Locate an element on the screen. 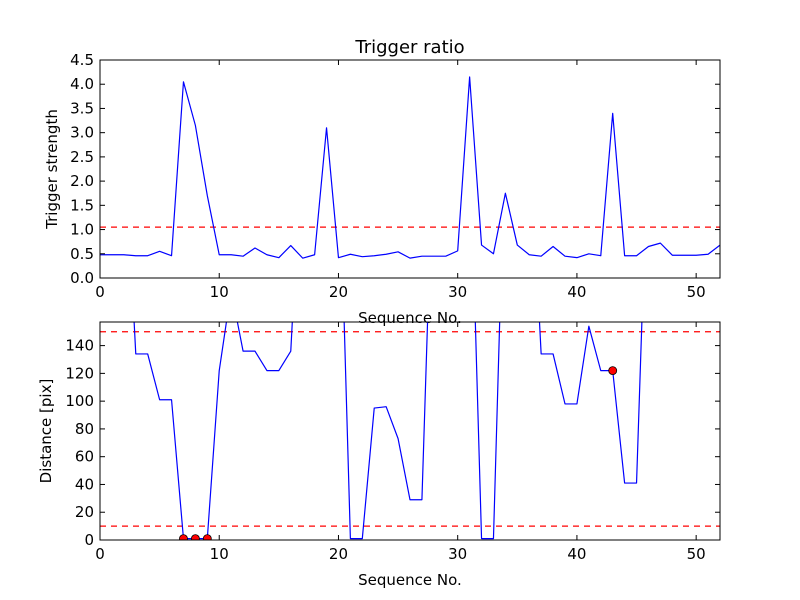  y-tick-label: 2.0 is located at coordinates (82, 181).